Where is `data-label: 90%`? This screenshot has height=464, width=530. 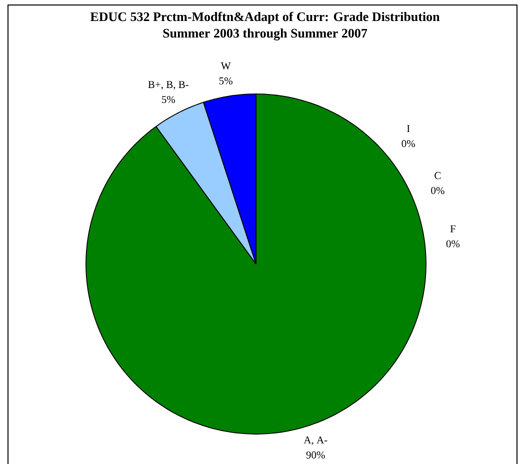
data-label: 90% is located at coordinates (315, 455).